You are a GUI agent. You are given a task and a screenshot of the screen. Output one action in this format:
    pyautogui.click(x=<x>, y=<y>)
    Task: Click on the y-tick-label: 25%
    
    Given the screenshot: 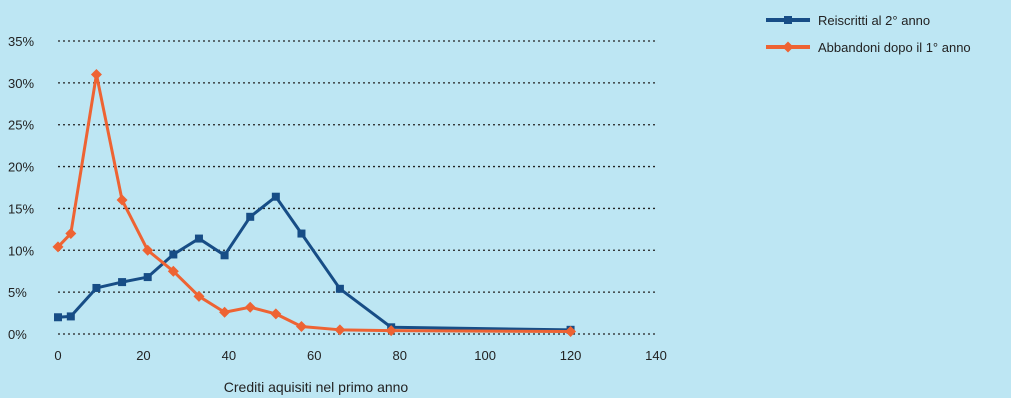 What is the action you would take?
    pyautogui.click(x=21, y=125)
    